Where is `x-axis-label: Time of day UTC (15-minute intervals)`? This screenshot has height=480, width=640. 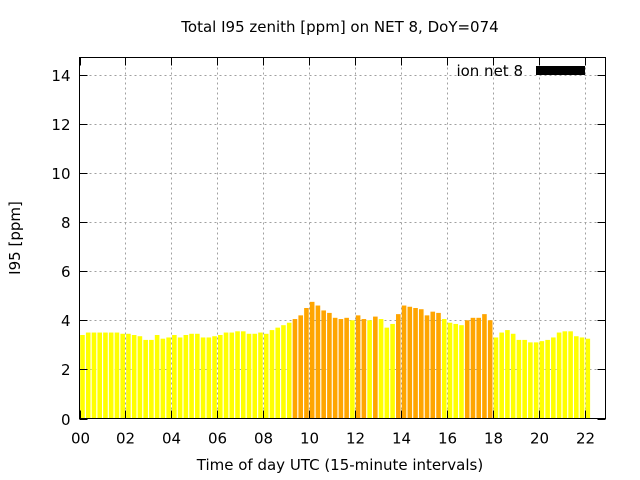 x-axis-label: Time of day UTC (15-minute intervals) is located at coordinates (339, 465).